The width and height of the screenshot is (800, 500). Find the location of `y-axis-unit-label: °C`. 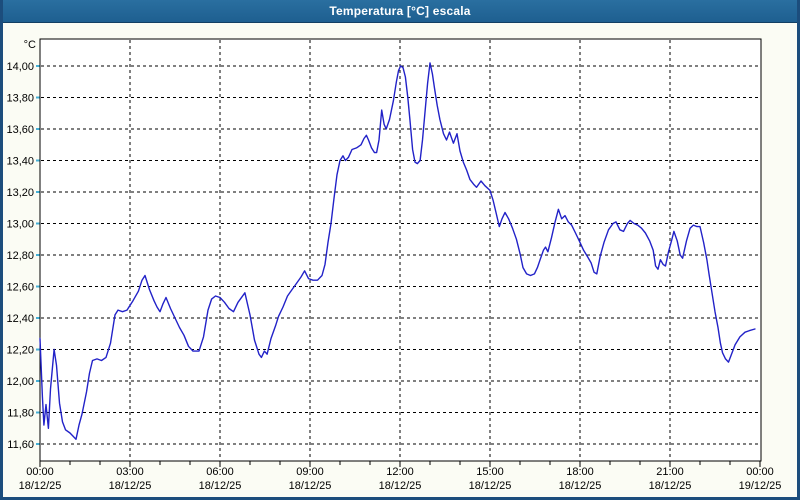

y-axis-unit-label: °C is located at coordinates (30, 45).